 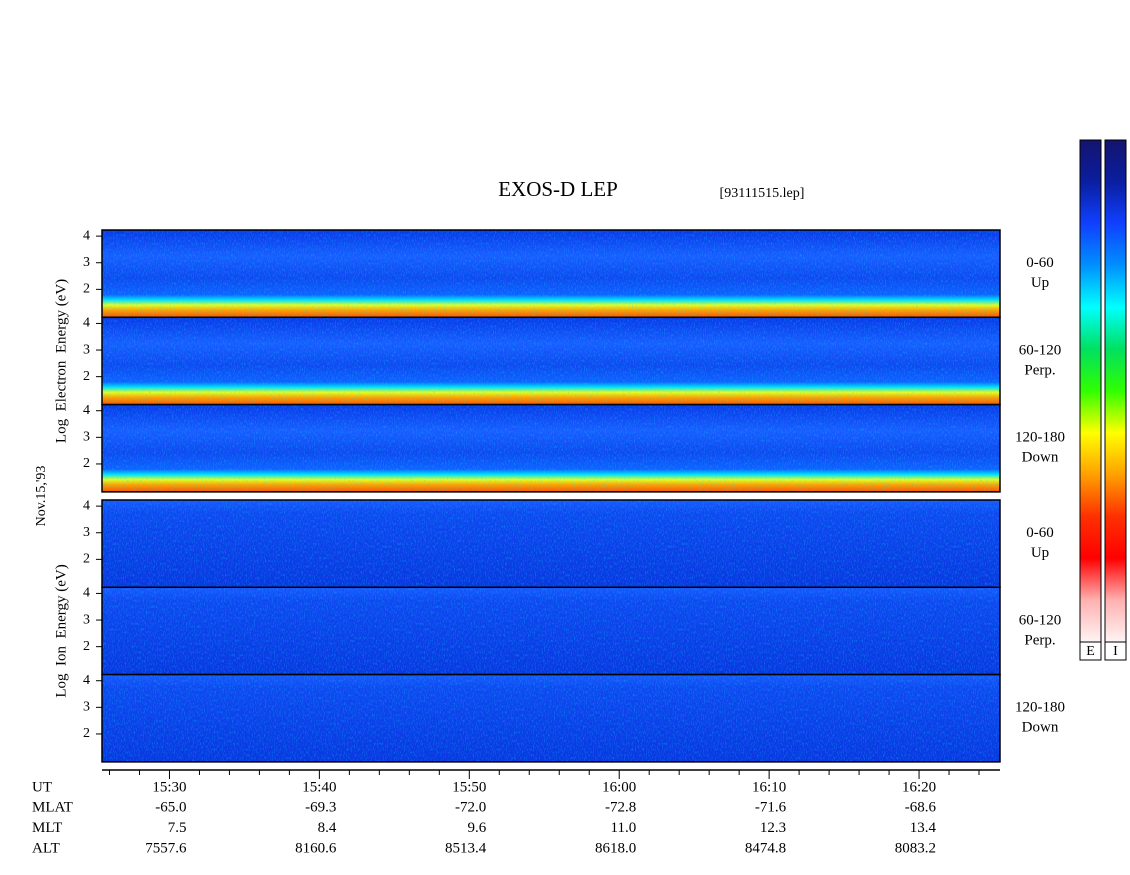 What do you see at coordinates (42, 787) in the screenshot?
I see `x-axis-label: UT` at bounding box center [42, 787].